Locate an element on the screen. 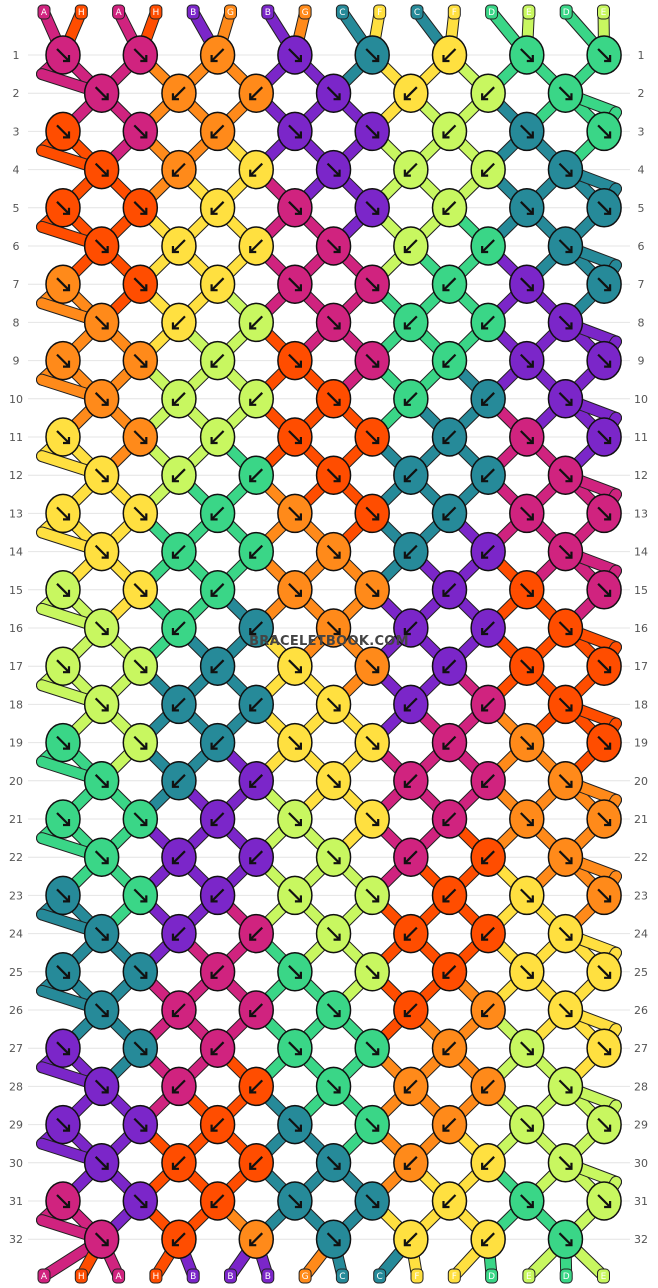 The height and width of the screenshot is (1288, 658). row-number-right: 1 is located at coordinates (641, 55).